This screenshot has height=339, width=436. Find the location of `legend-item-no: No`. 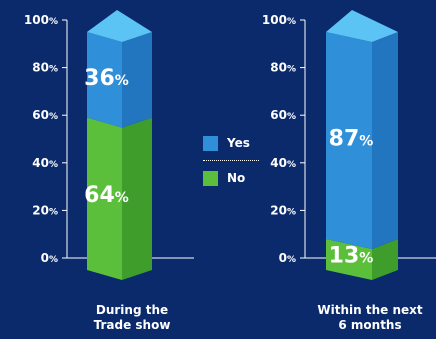

legend-item-no: No is located at coordinates (231, 178).